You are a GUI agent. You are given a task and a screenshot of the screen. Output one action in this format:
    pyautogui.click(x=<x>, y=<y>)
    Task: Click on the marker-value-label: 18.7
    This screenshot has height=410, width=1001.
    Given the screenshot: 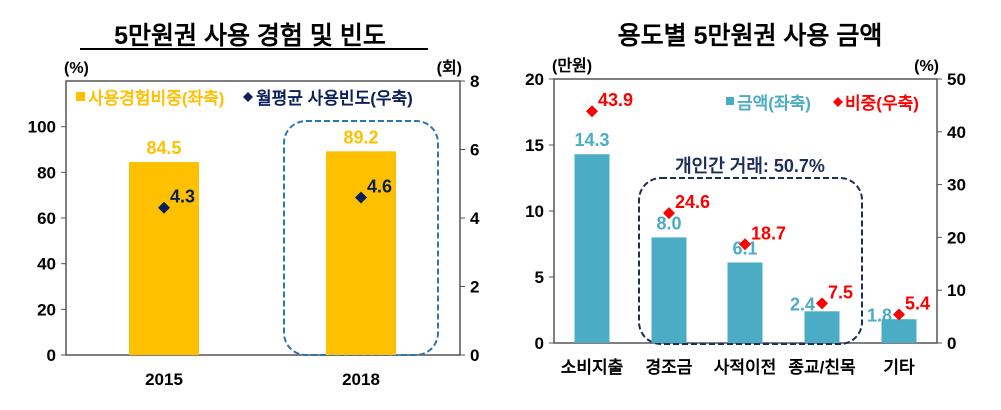 What is the action you would take?
    pyautogui.click(x=768, y=233)
    